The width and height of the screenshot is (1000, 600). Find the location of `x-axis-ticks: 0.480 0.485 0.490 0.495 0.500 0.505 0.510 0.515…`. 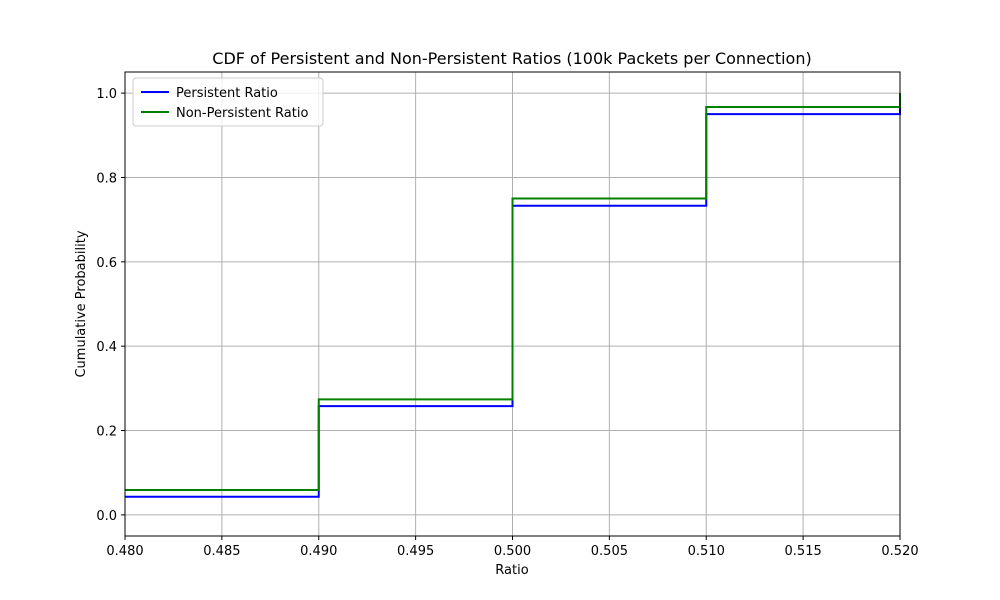

x-axis-ticks: 0.480 0.485 0.490 0.495 0.500 0.505 0.510 0.515… is located at coordinates (512, 547).